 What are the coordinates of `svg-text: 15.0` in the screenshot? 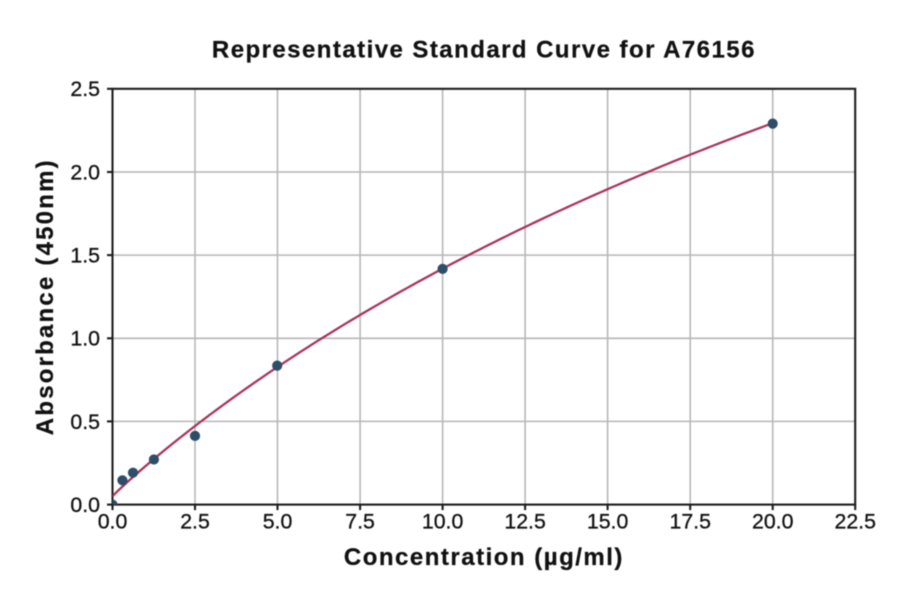 It's located at (608, 521).